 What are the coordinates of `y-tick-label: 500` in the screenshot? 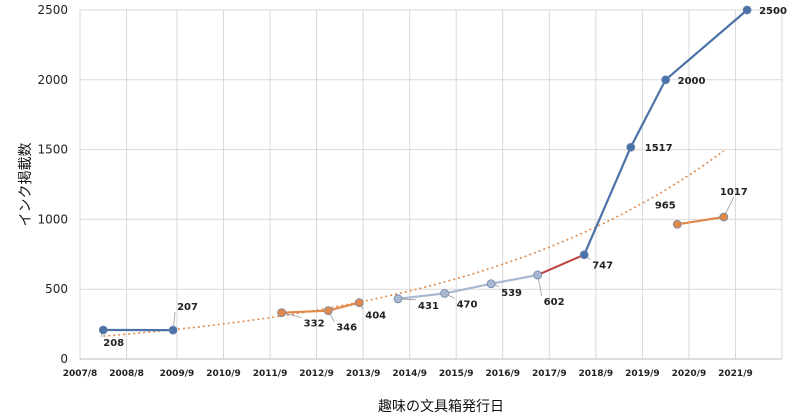 It's located at (56, 289).